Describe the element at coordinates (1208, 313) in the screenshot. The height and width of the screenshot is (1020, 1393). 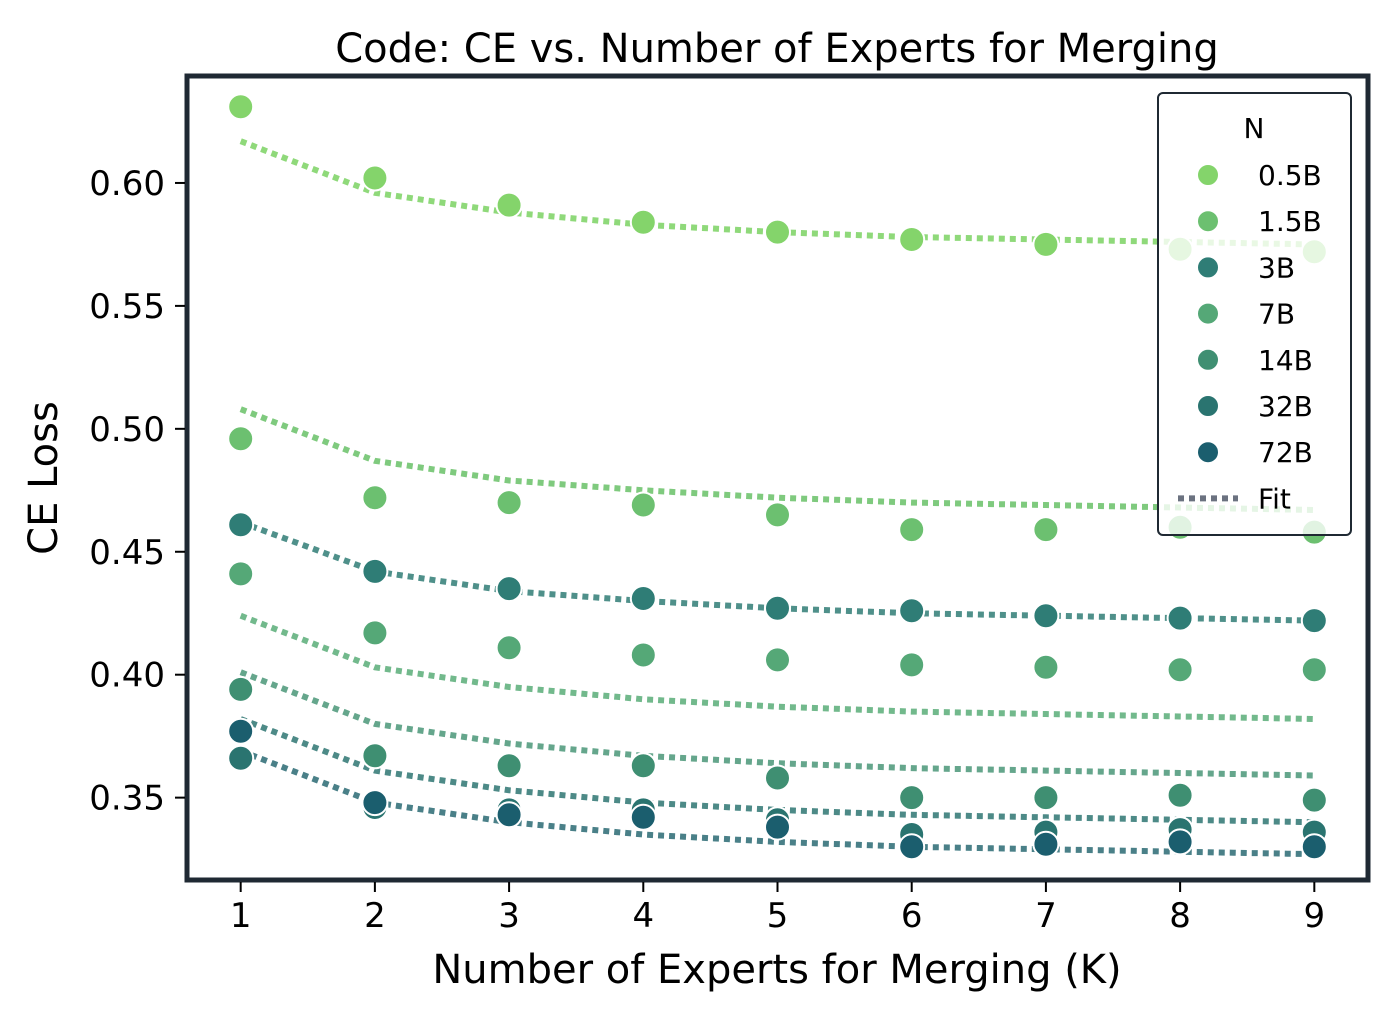
I see `legend-marker-7B` at that location.